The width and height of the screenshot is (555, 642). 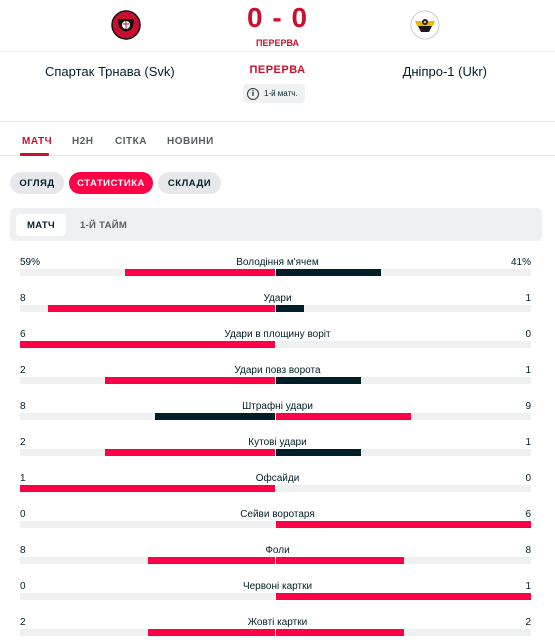 I want to click on match-info-text: 1-й матч., so click(x=281, y=93).